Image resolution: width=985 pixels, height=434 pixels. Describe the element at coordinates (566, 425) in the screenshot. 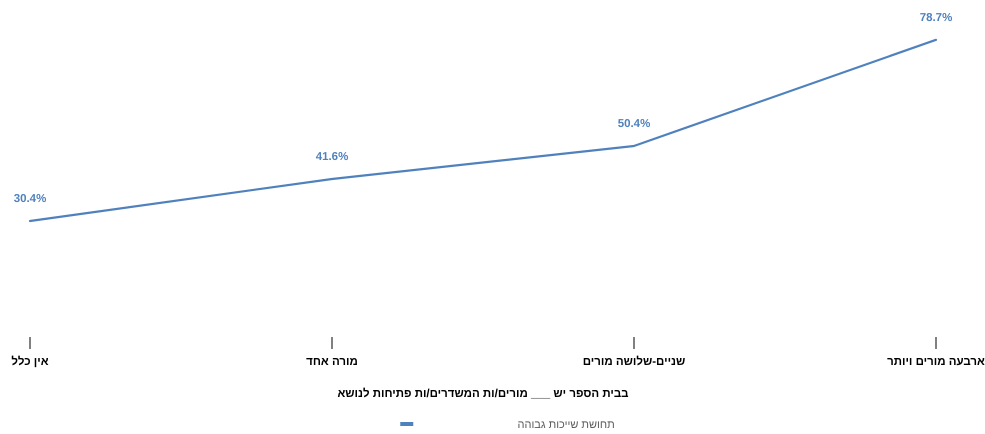

I see `text: תחושת שייכות גבוהה` at that location.